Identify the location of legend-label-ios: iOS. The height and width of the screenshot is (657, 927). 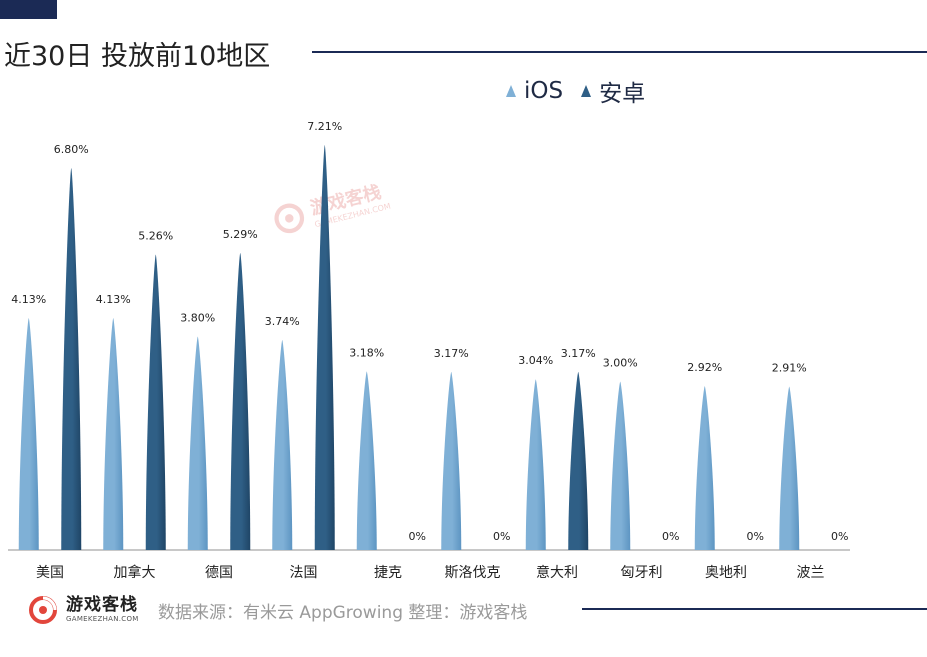
(544, 91).